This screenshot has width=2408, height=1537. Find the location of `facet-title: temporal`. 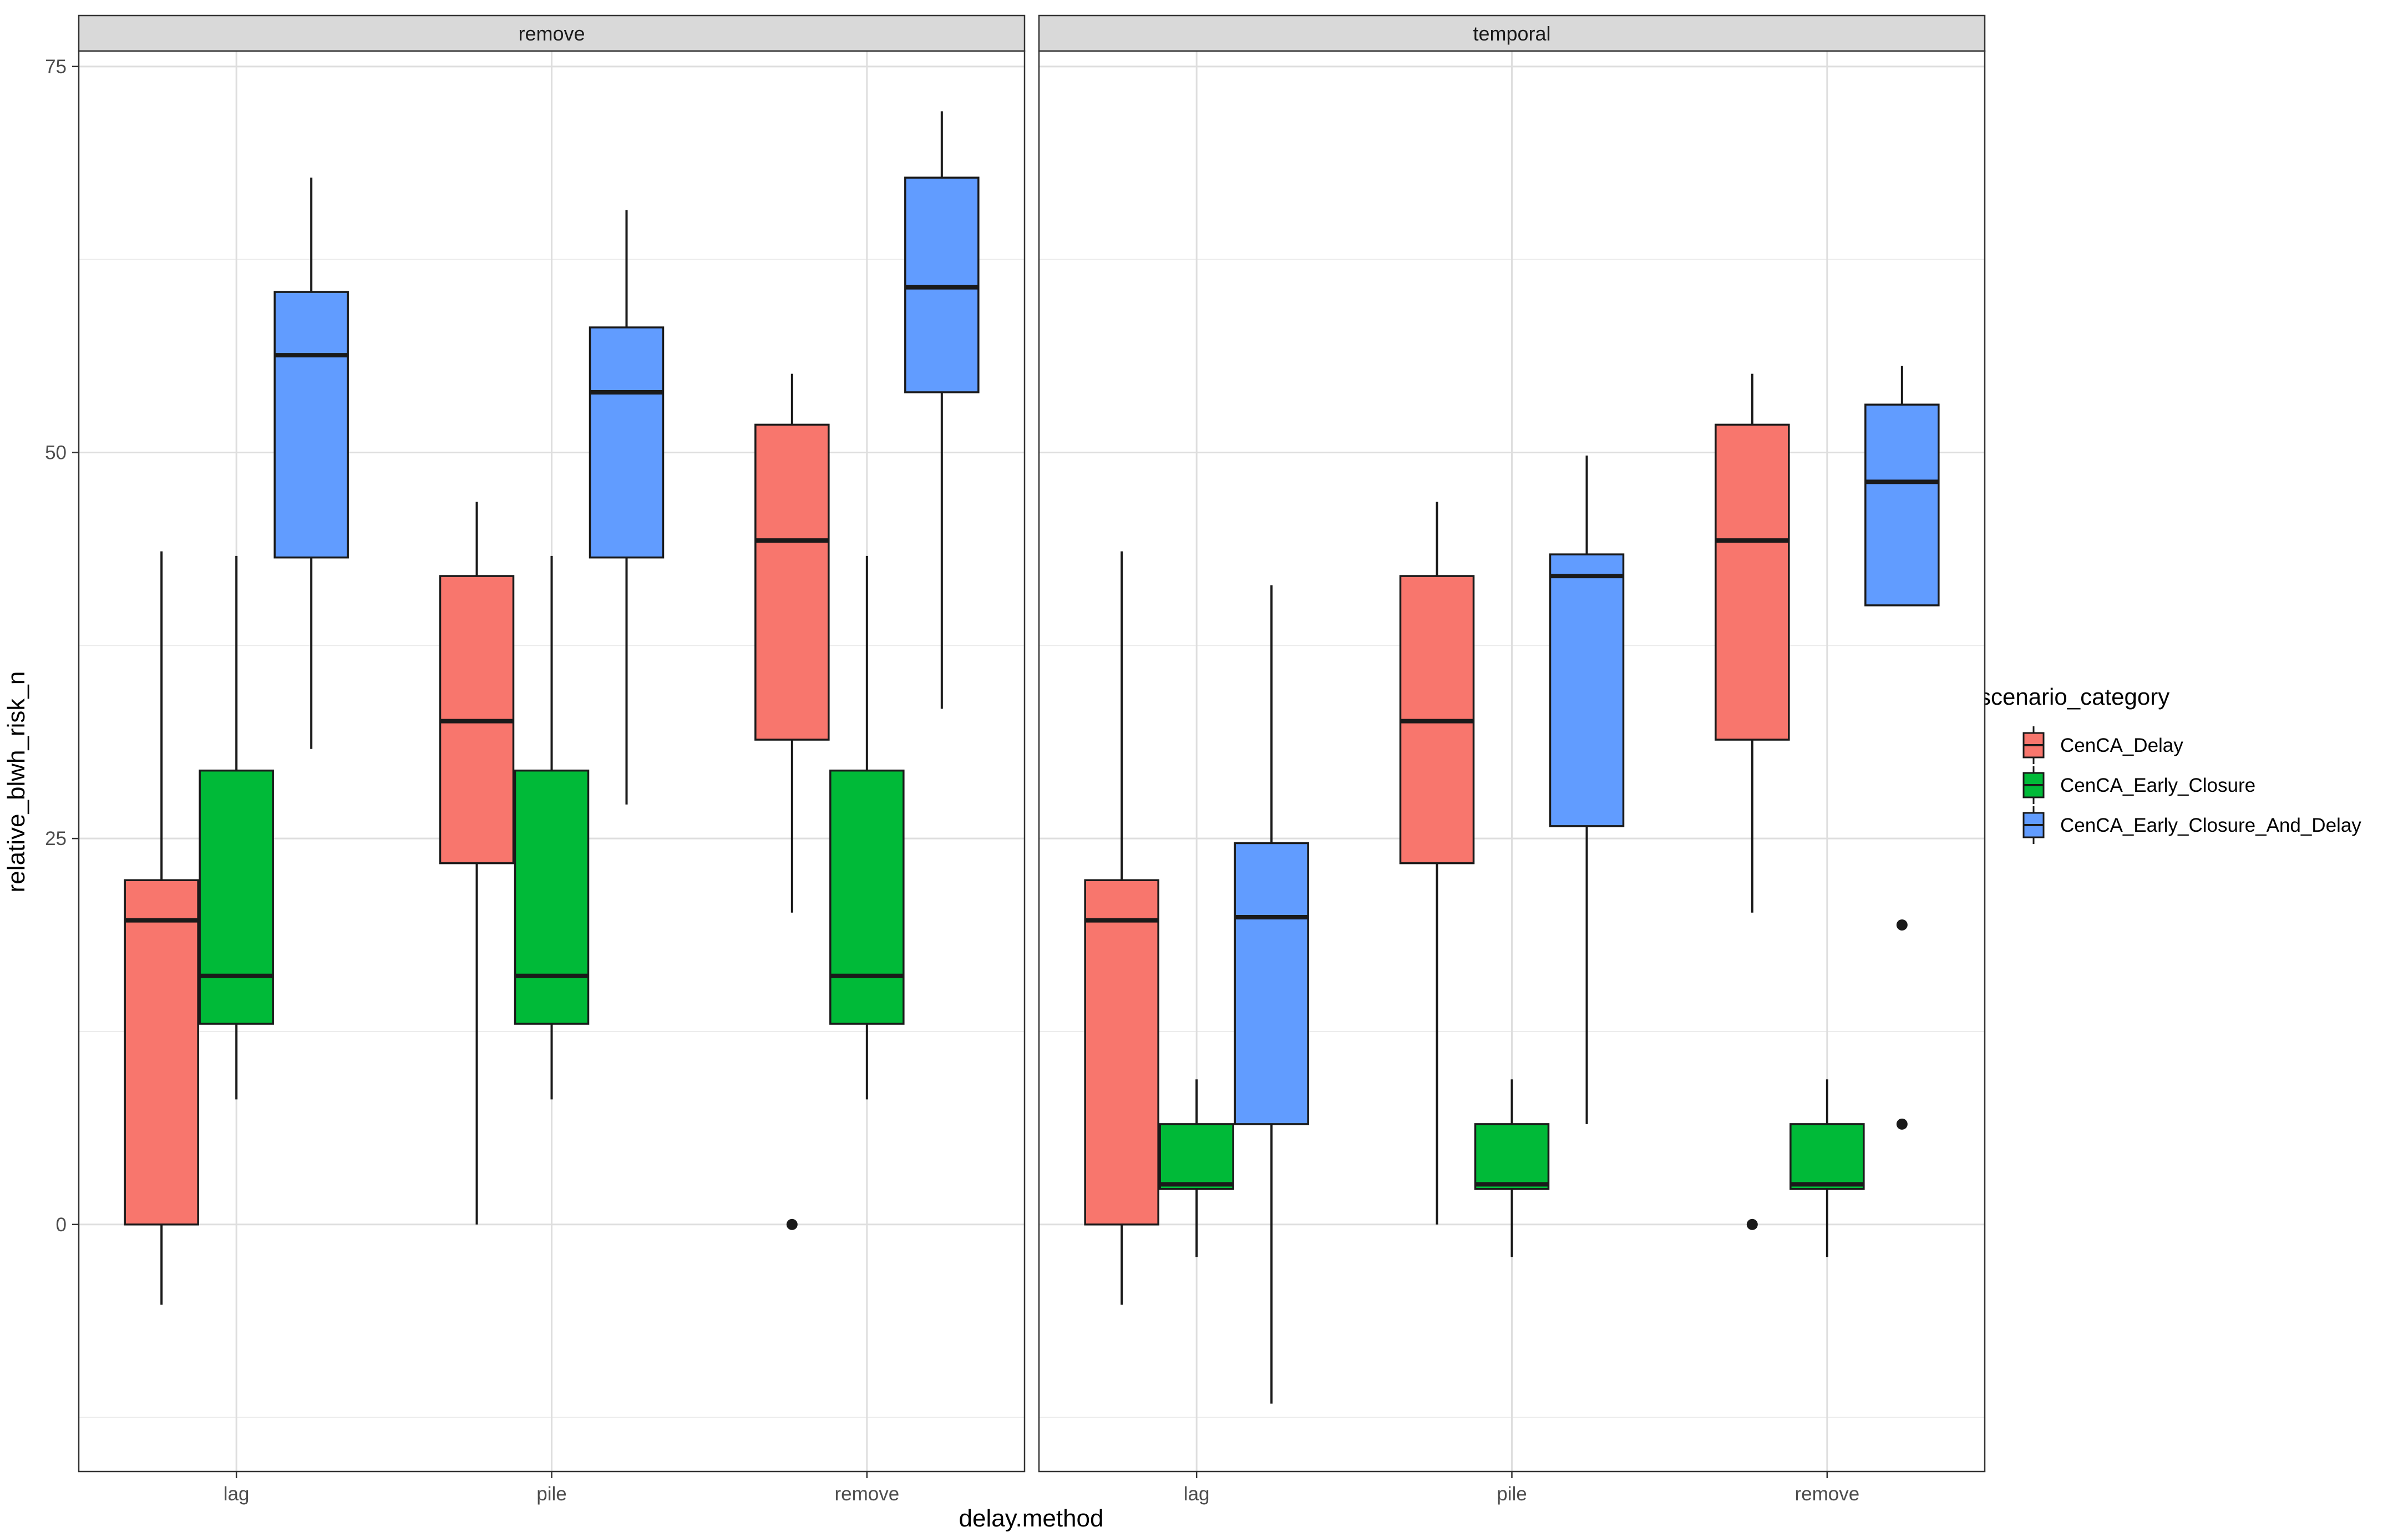

facet-title: temporal is located at coordinates (1511, 33).